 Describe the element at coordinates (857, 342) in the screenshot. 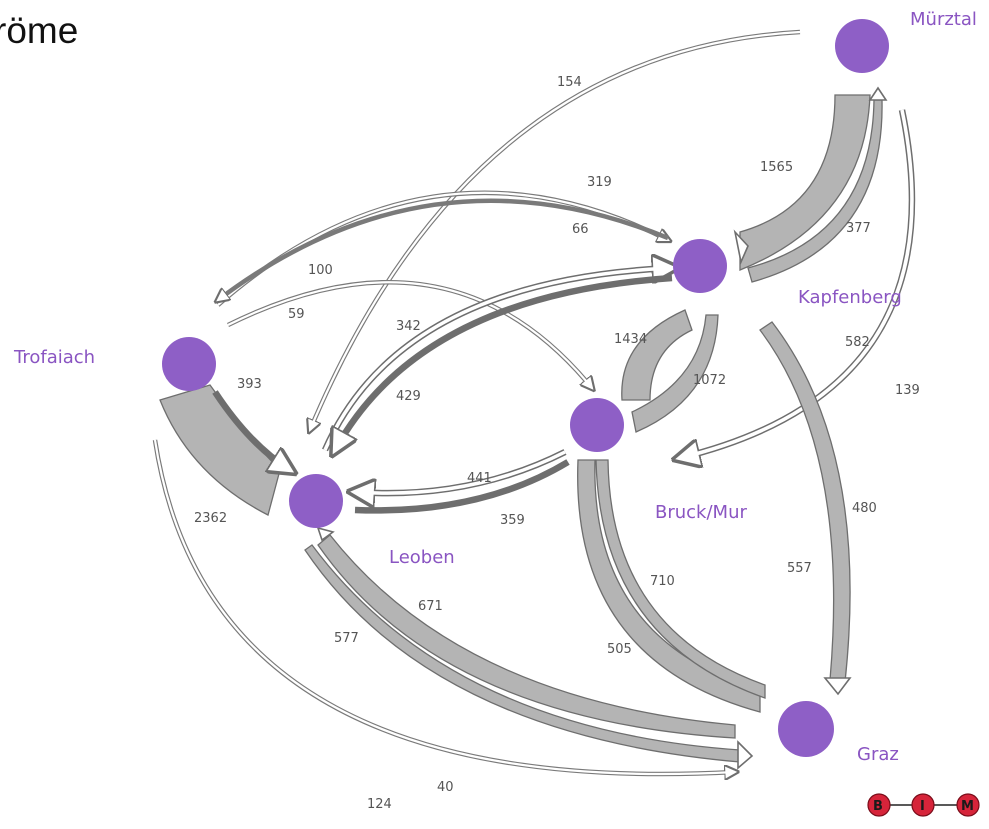

I see `flow-label: 582` at that location.